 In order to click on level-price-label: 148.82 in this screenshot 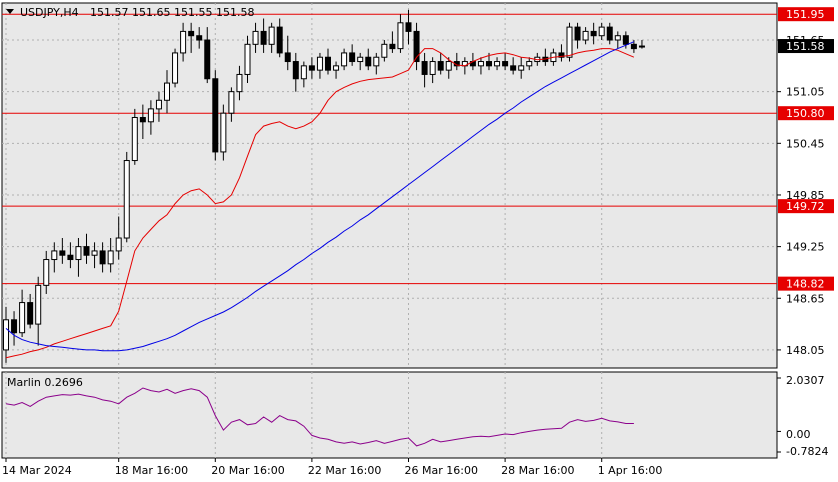, I will do `click(805, 284)`.